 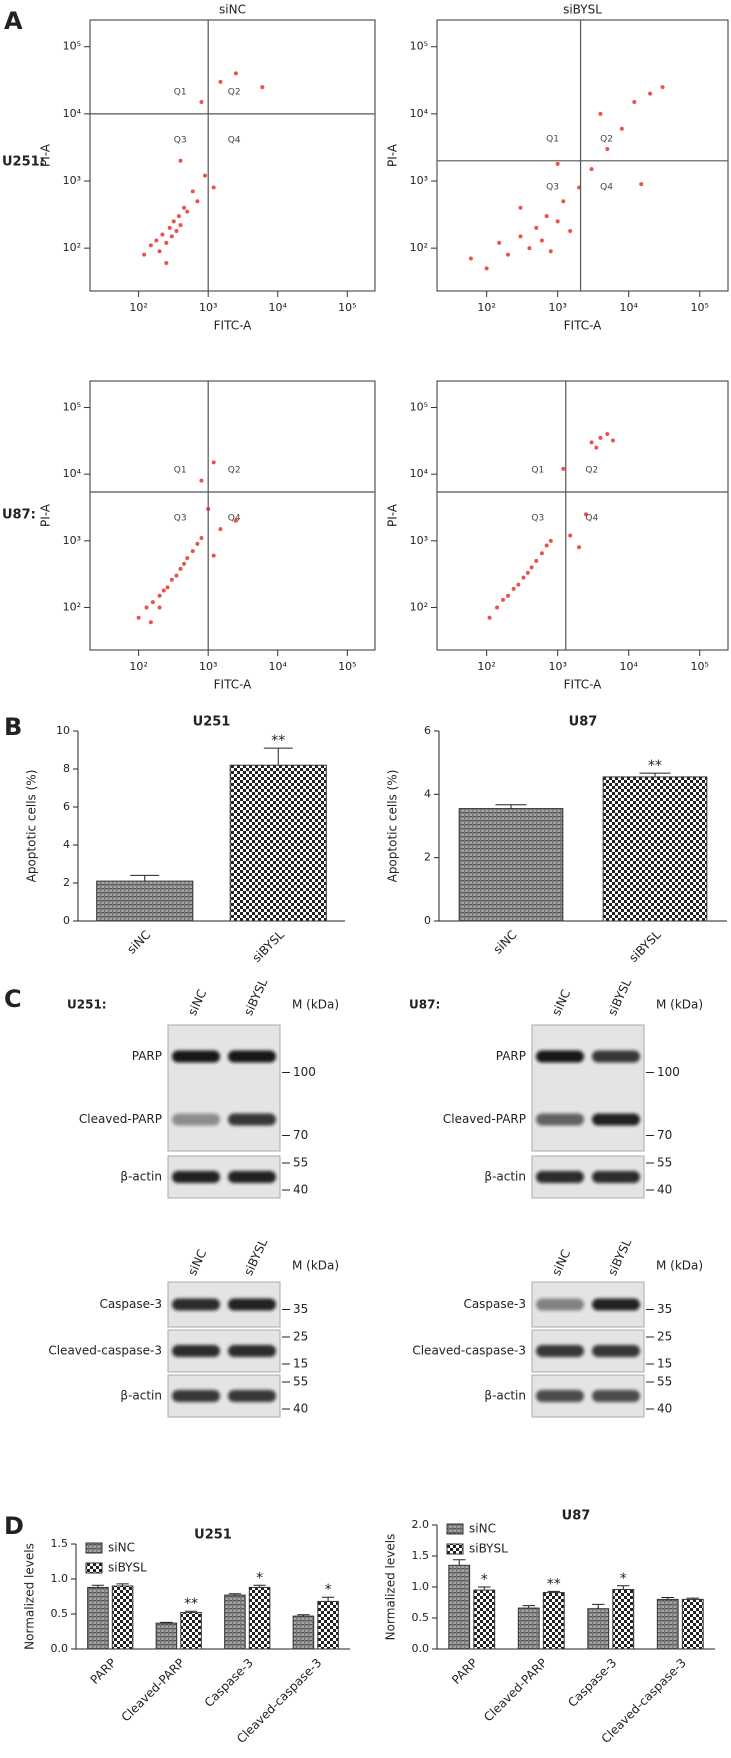 I want to click on chart-title: U87, so click(x=583, y=722).